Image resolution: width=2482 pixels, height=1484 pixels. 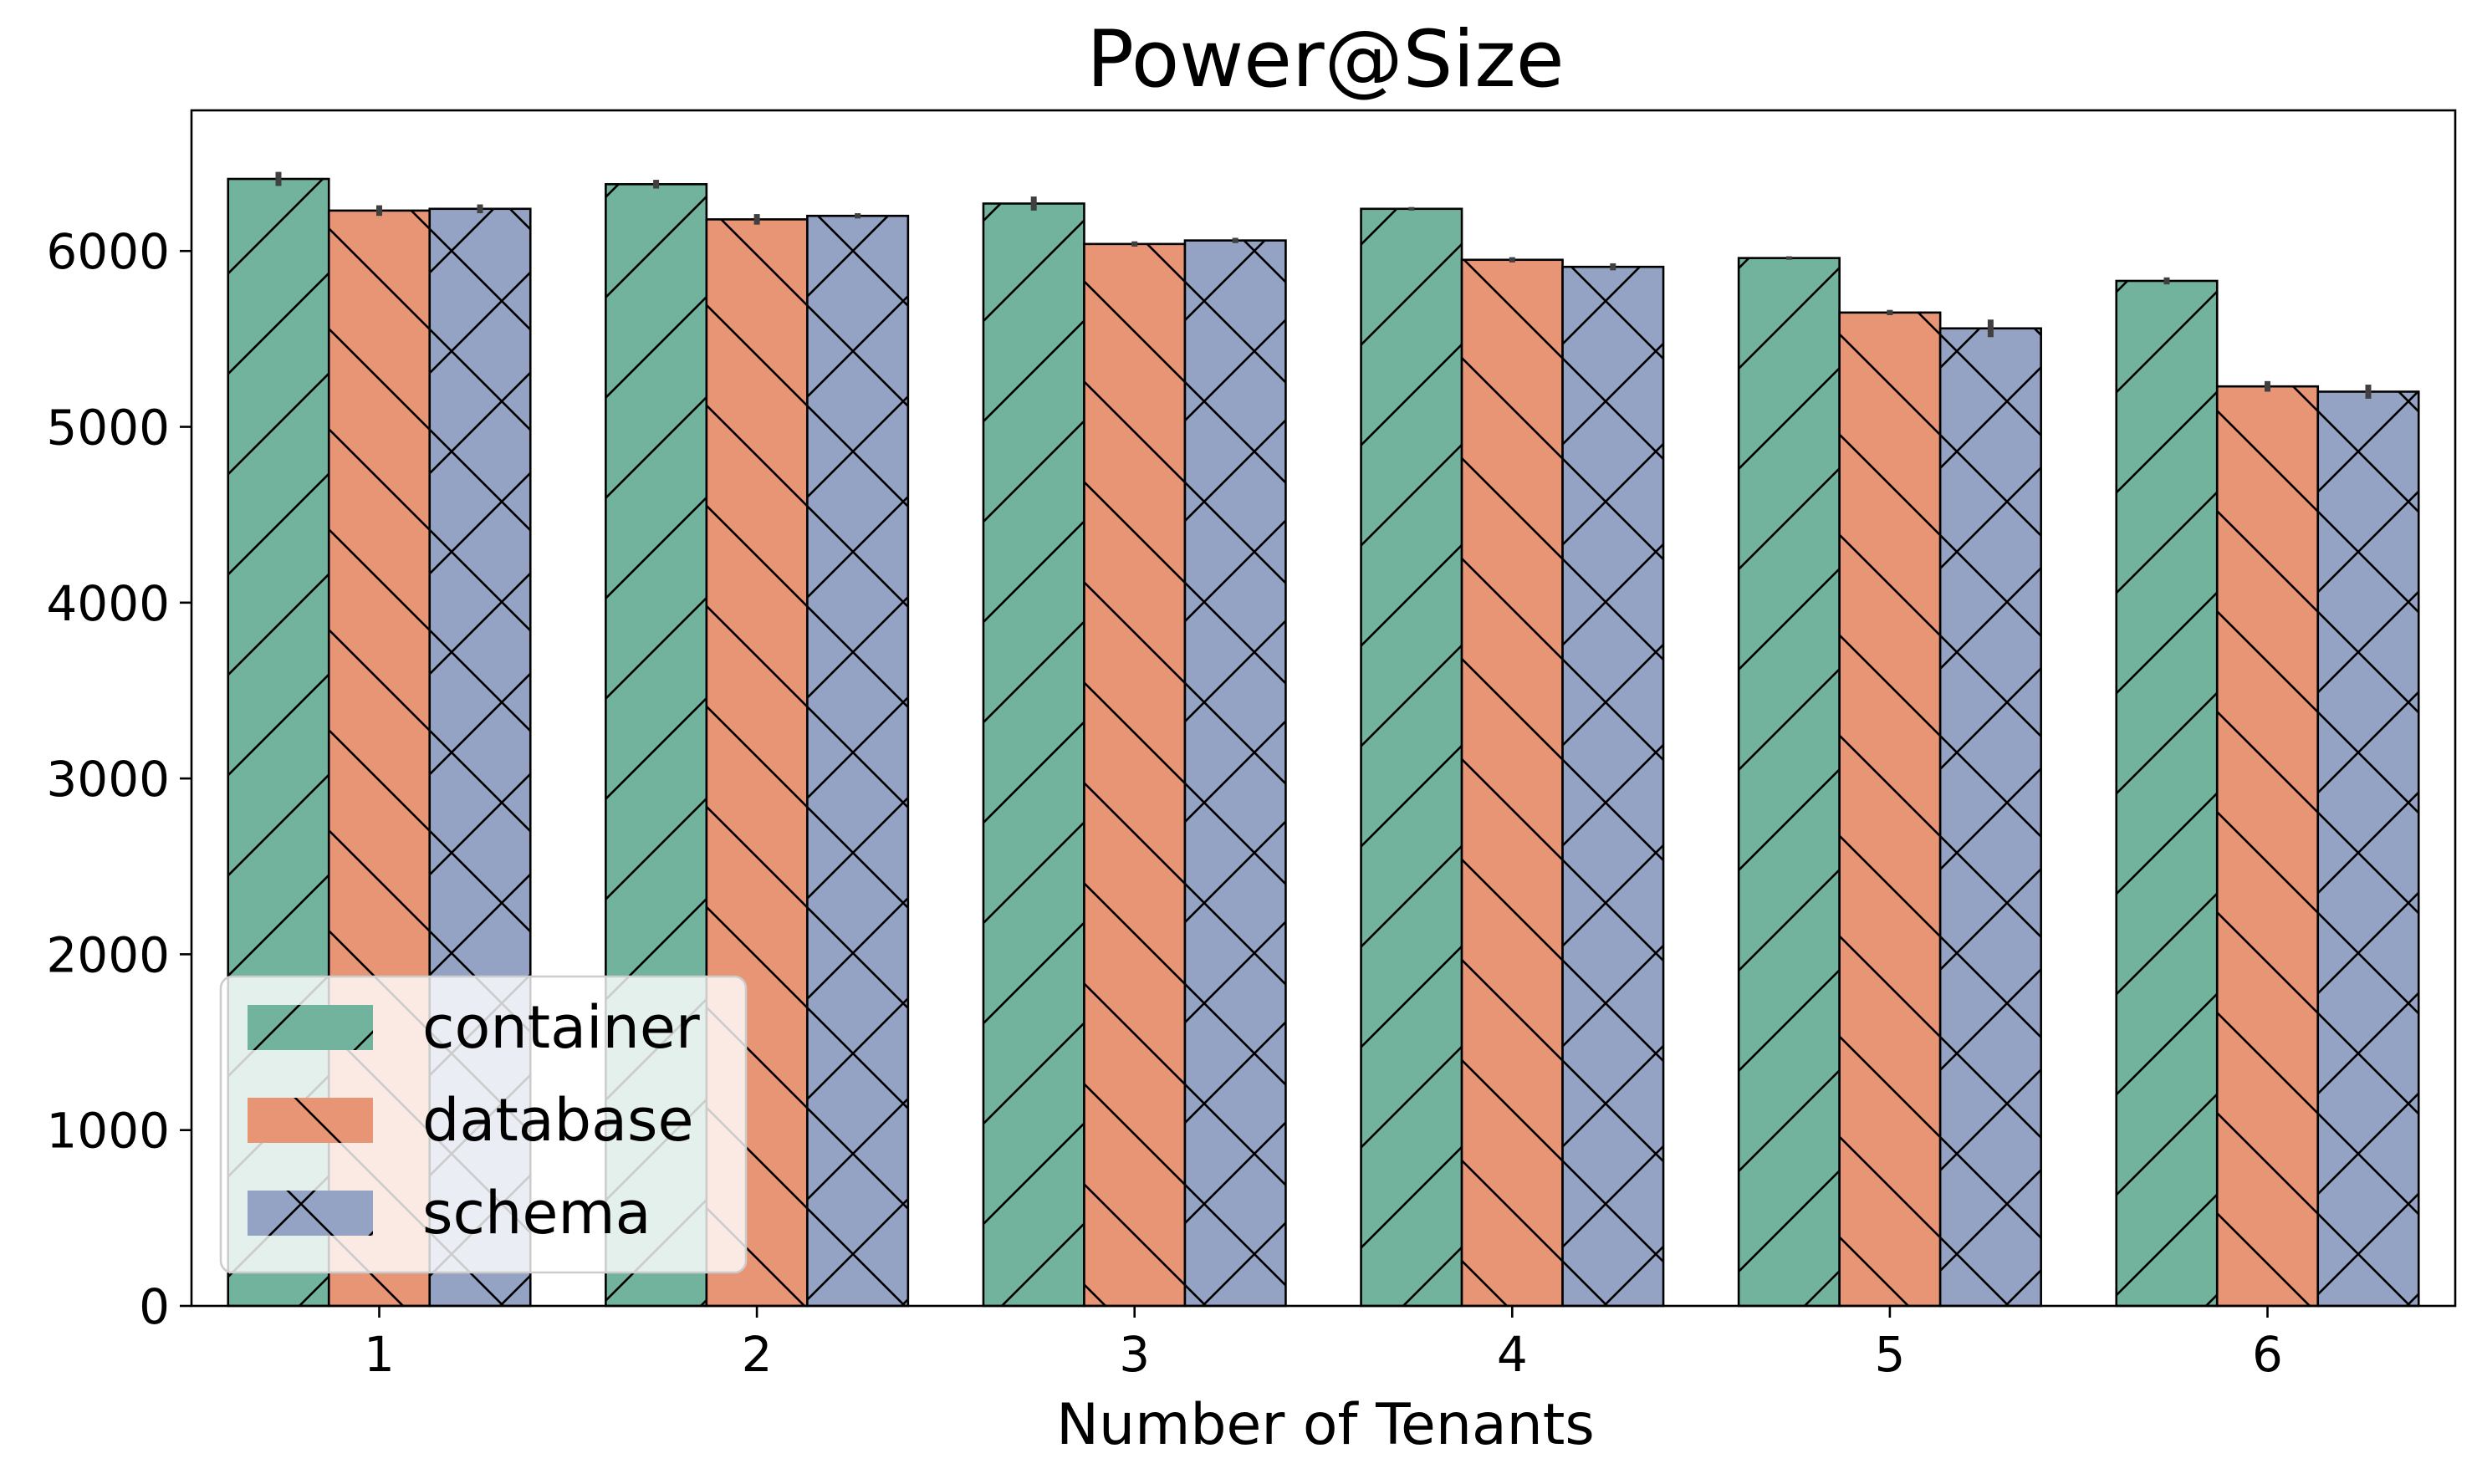 What do you see at coordinates (379, 1354) in the screenshot?
I see `x-tick-label-1: 1` at bounding box center [379, 1354].